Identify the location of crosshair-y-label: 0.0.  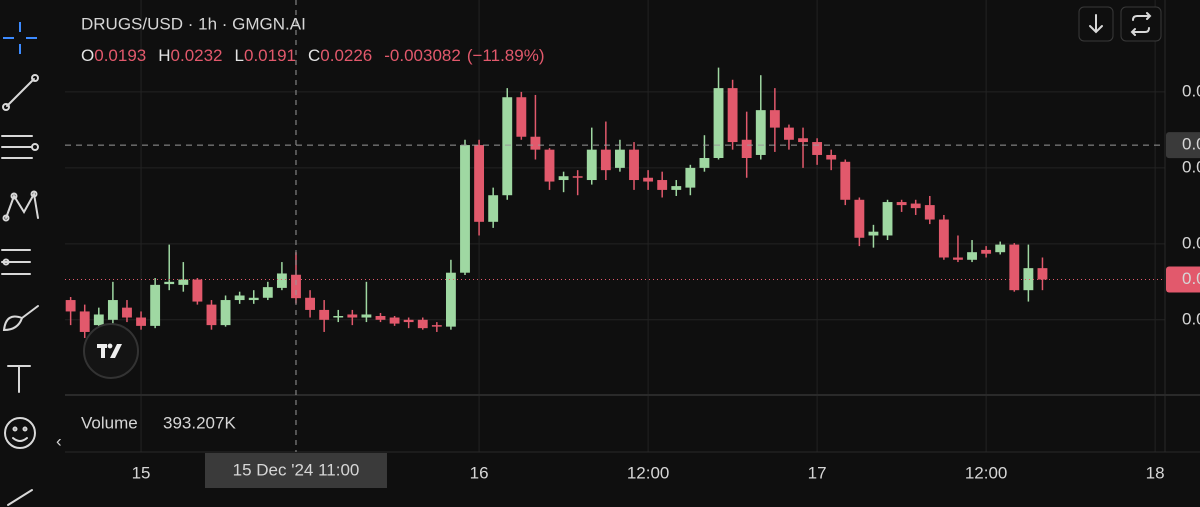
(1191, 144).